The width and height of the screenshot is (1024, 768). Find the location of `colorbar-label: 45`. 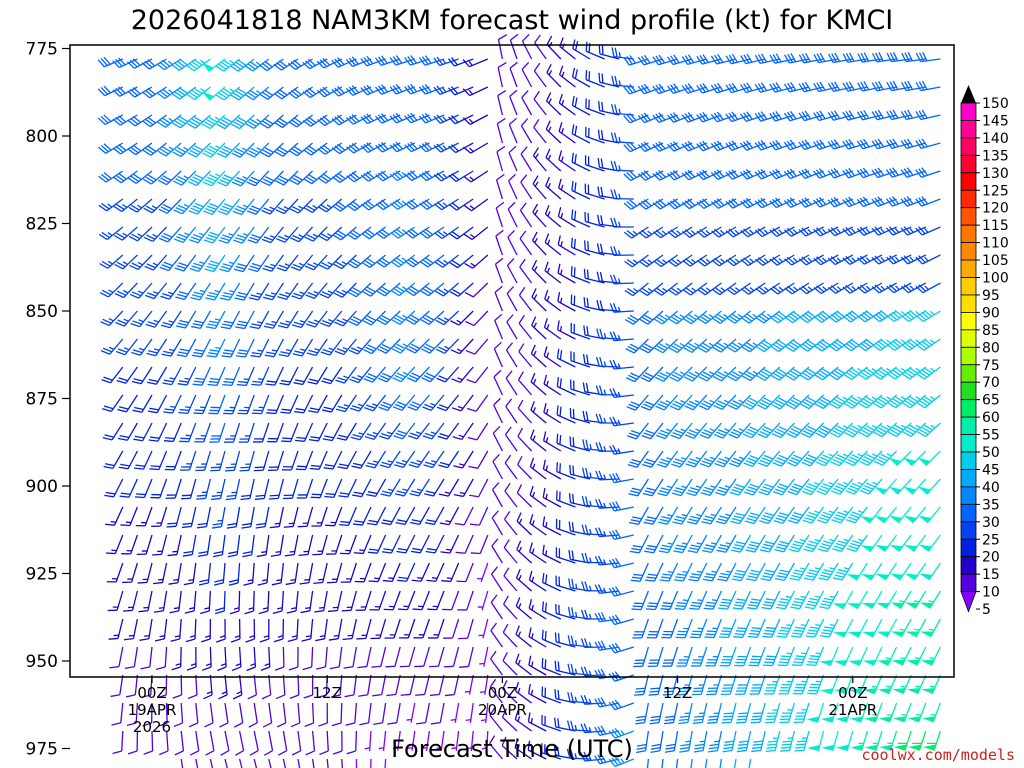

colorbar-label: 45 is located at coordinates (991, 470).